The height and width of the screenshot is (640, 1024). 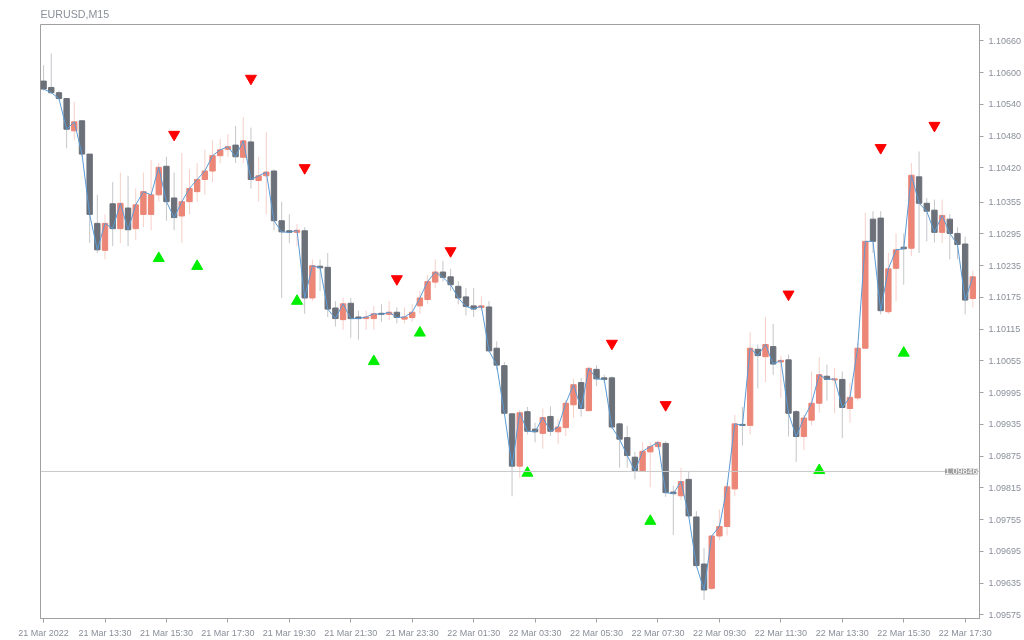 I want to click on y-tick-label: 1.09695, so click(x=1005, y=551).